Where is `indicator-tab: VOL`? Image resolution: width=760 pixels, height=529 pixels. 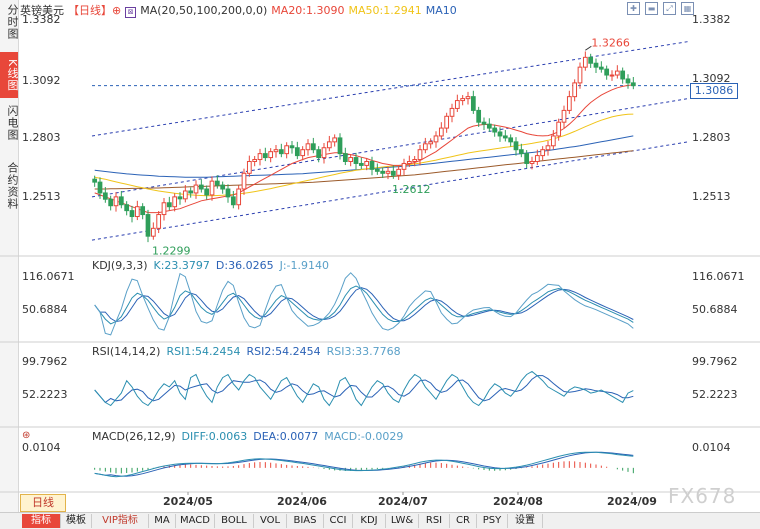
indicator-tab: VOL is located at coordinates (270, 521).